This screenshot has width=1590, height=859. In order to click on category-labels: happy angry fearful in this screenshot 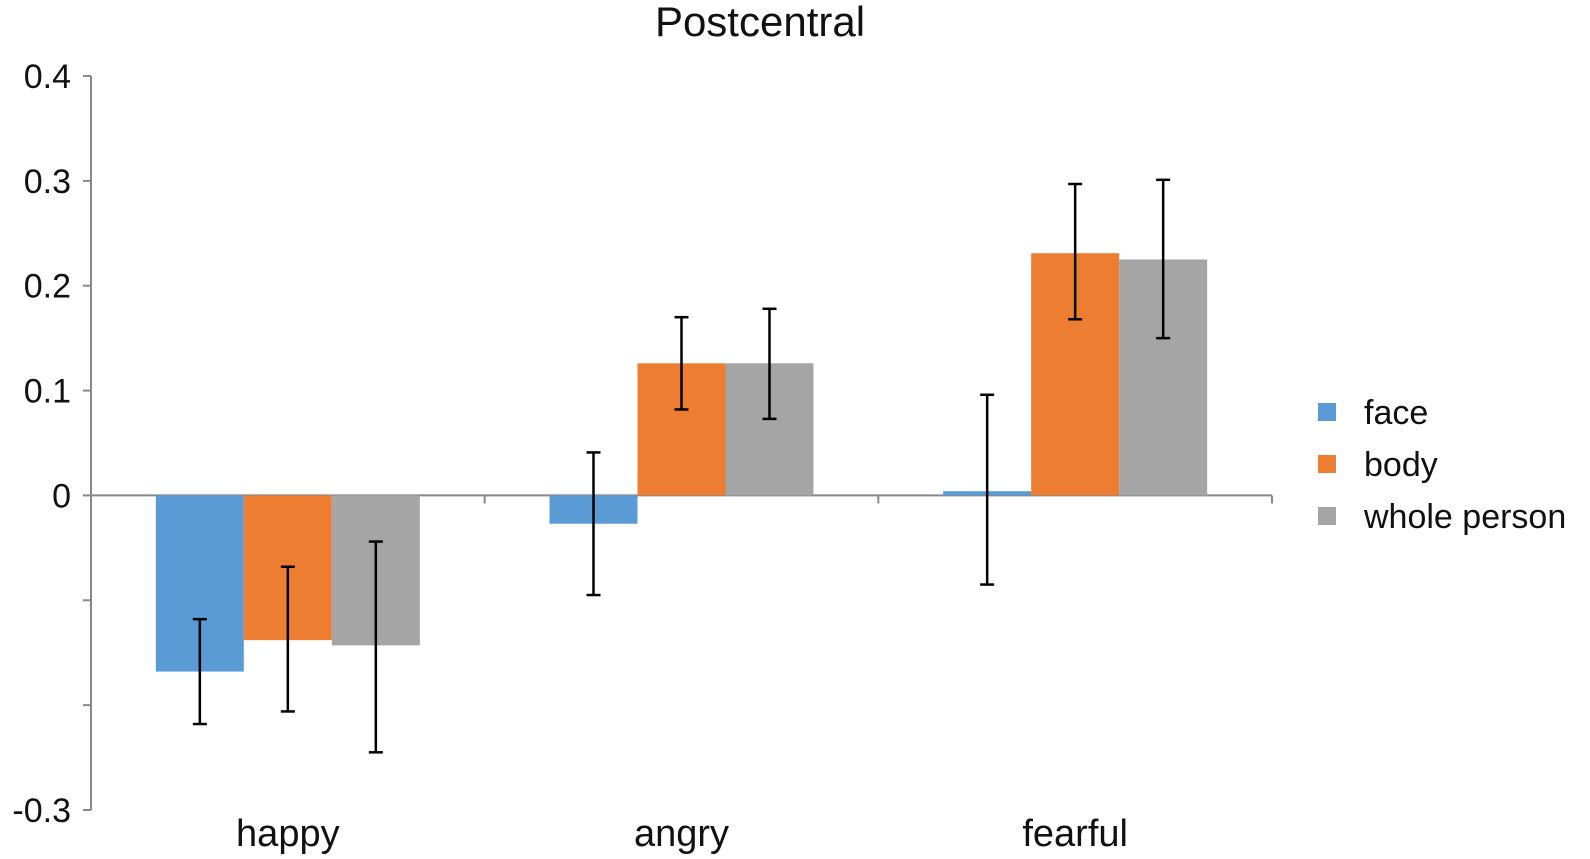, I will do `click(682, 834)`.